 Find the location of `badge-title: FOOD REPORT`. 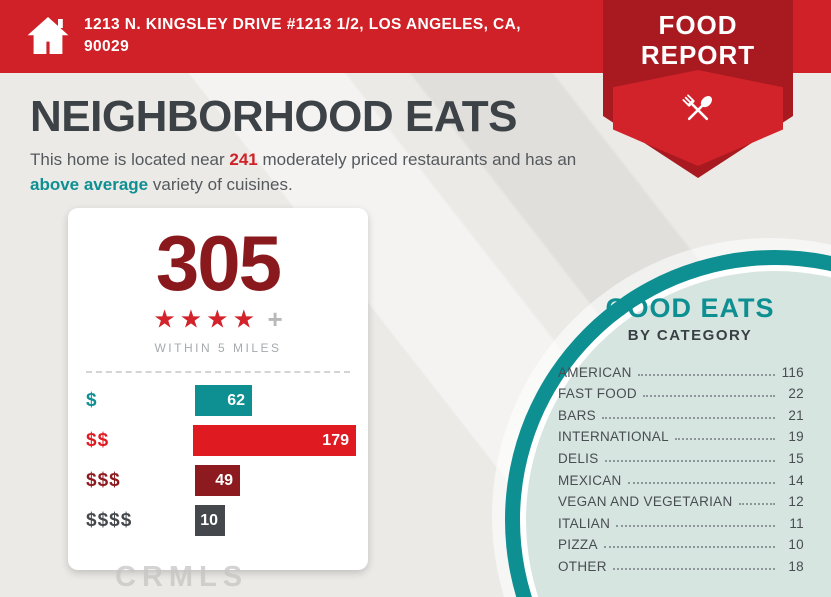

badge-title: FOOD REPORT is located at coordinates (698, 40).